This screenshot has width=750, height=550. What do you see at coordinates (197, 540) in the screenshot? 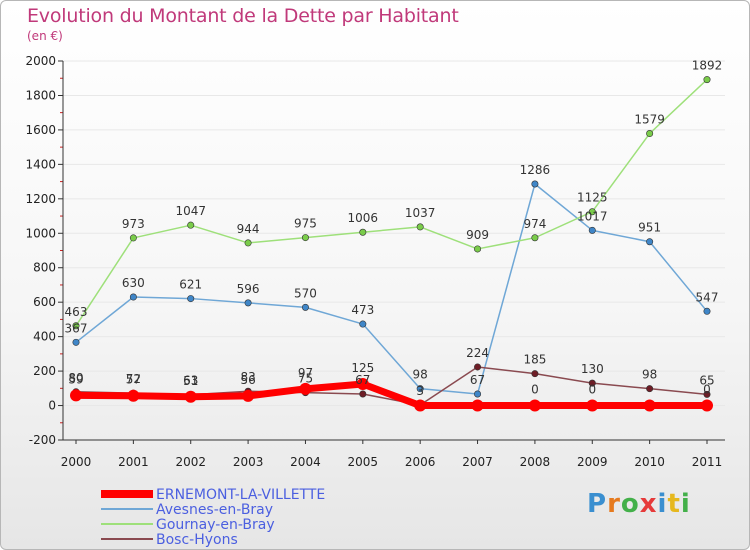
I see `legend-label: Bosc-Hyons` at bounding box center [197, 540].